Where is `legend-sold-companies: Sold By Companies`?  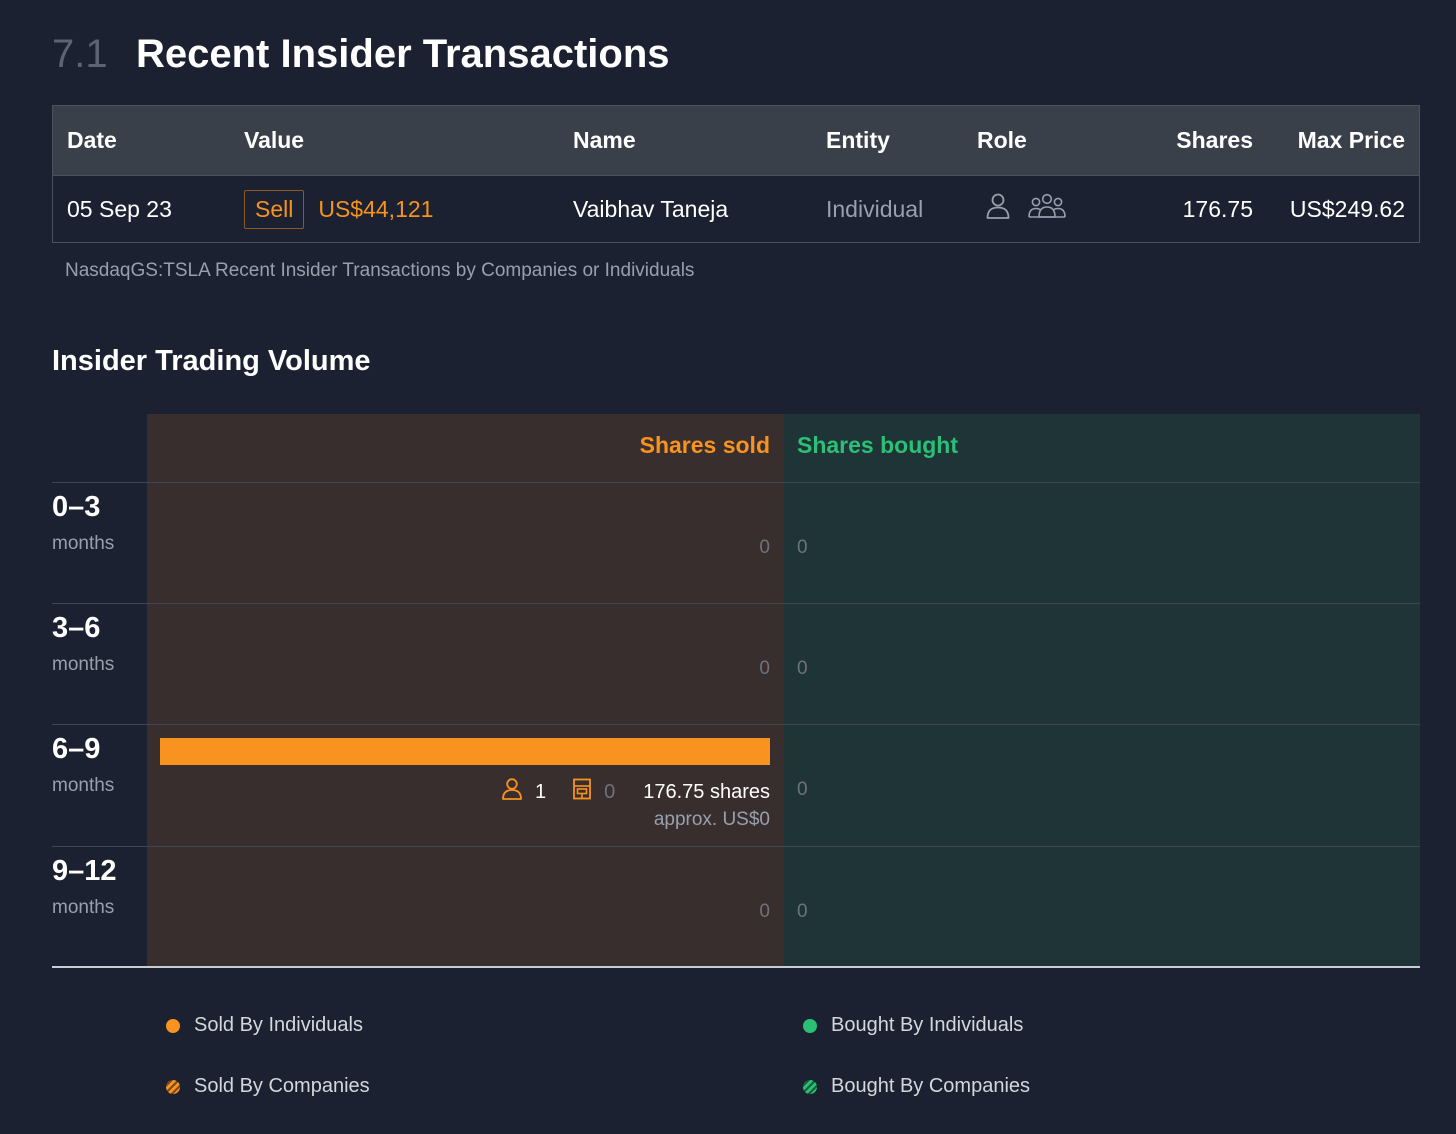
legend-sold-companies: Sold By Companies is located at coordinates (268, 1086).